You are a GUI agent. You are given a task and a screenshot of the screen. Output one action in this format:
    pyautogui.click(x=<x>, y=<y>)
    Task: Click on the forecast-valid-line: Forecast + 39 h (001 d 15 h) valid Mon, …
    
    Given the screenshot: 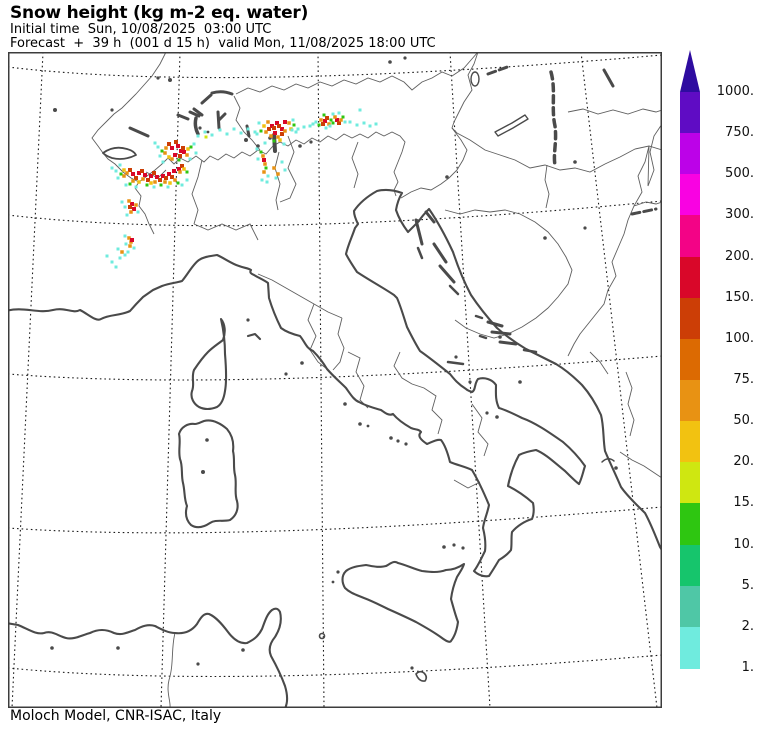 What is the action you would take?
    pyautogui.click(x=223, y=43)
    